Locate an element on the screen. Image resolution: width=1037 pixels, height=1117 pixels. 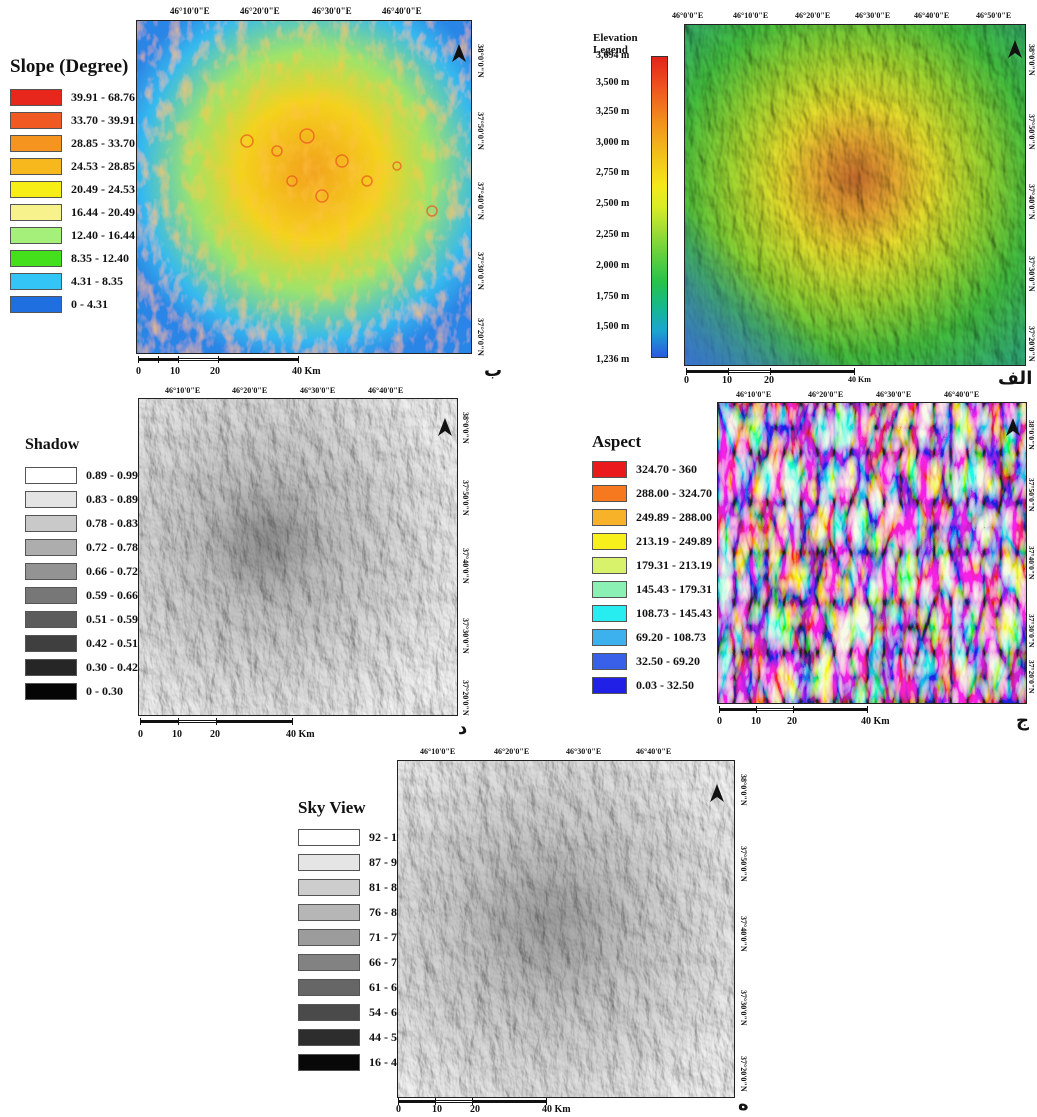
legend-label: 66 - 71 is located at coordinates (386, 961).